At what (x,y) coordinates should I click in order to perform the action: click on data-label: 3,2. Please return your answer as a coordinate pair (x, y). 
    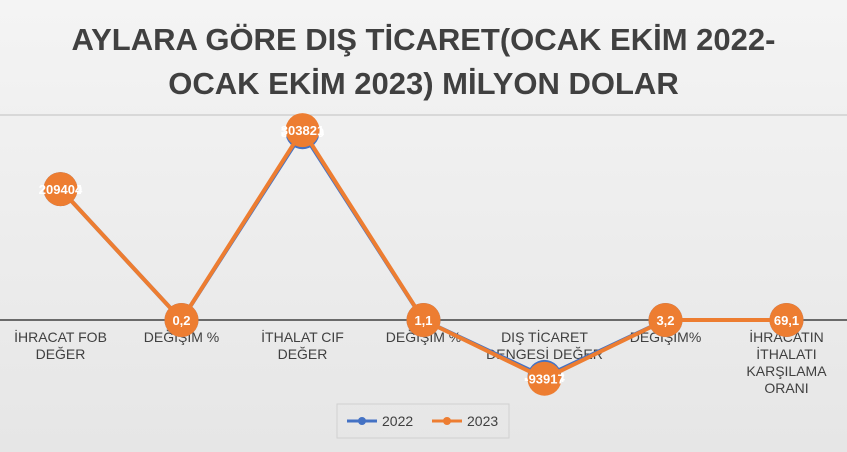
    Looking at the image, I should click on (665, 320).